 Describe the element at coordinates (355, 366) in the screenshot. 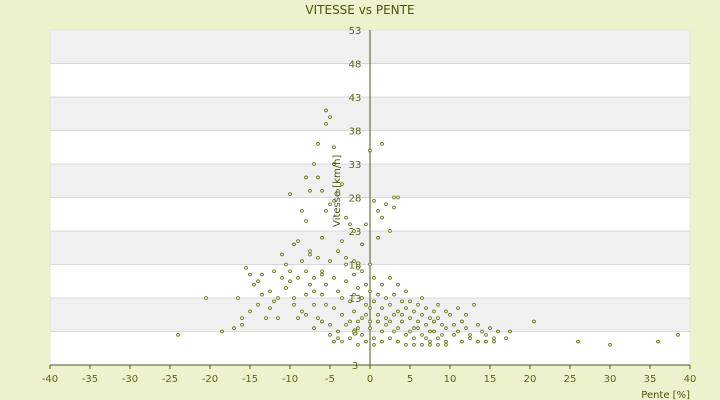

I see `y-tick-label: 3` at that location.